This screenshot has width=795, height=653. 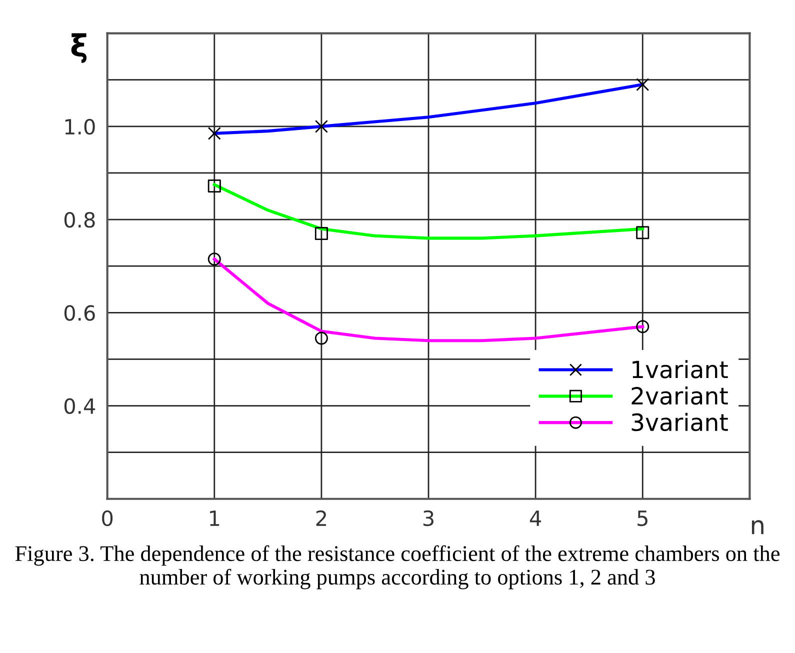 What do you see at coordinates (680, 369) in the screenshot?
I see `legend-label: 1variant` at bounding box center [680, 369].